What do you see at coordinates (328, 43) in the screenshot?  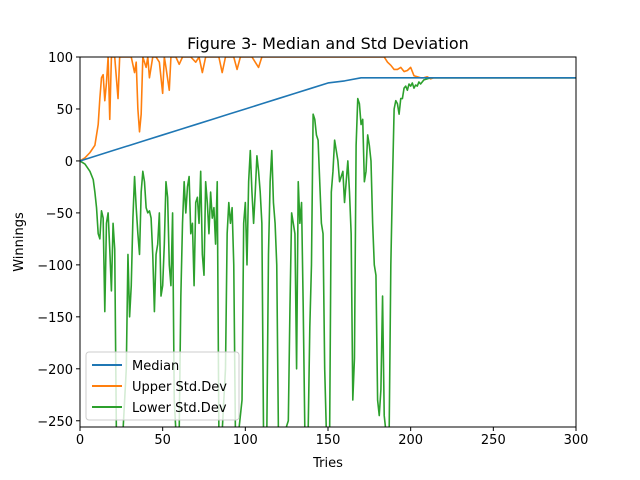 I see `chart-title: Figure 3- Median and Std Deviation` at bounding box center [328, 43].